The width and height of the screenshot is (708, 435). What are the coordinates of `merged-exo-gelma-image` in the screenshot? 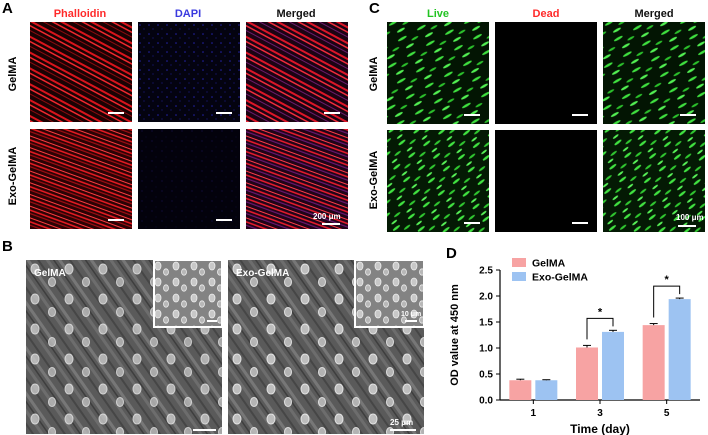 It's located at (297, 179).